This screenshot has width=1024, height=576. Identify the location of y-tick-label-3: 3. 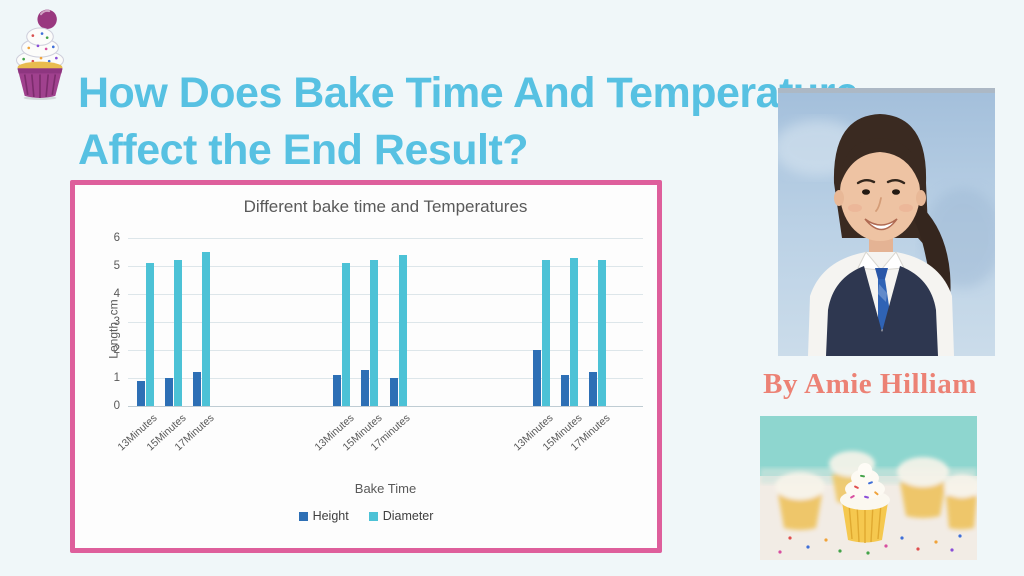
(116, 322).